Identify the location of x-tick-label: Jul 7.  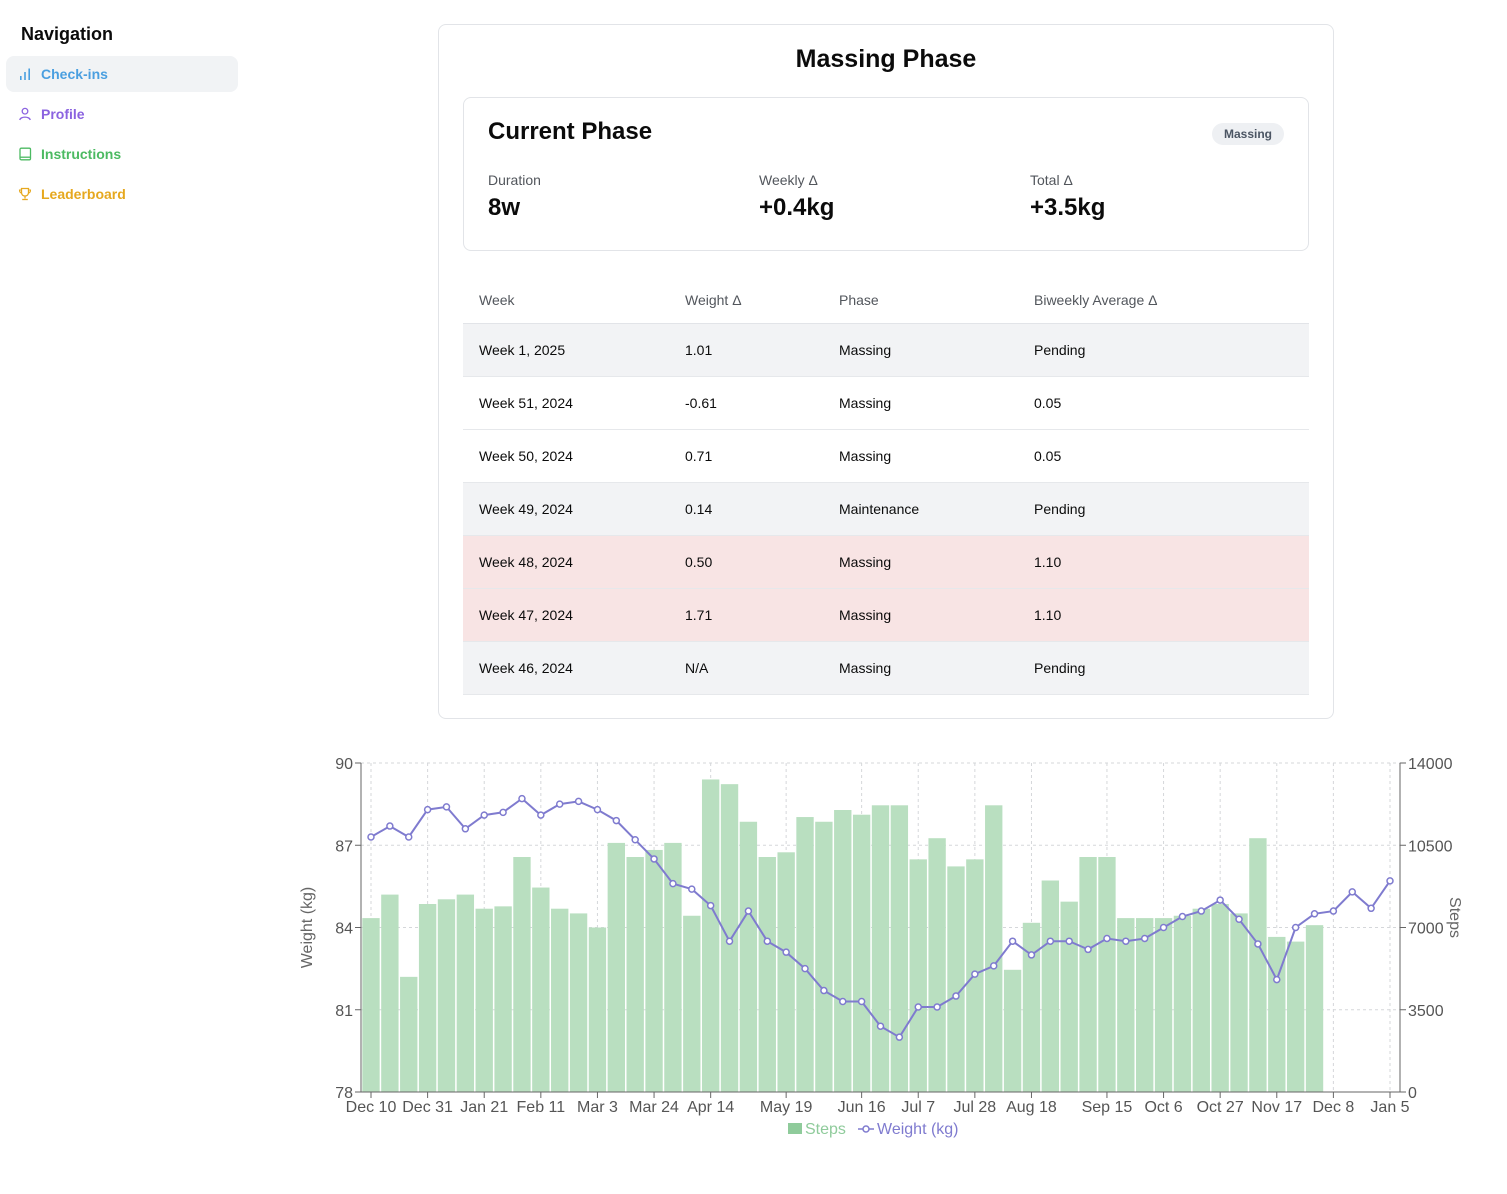
(918, 1107).